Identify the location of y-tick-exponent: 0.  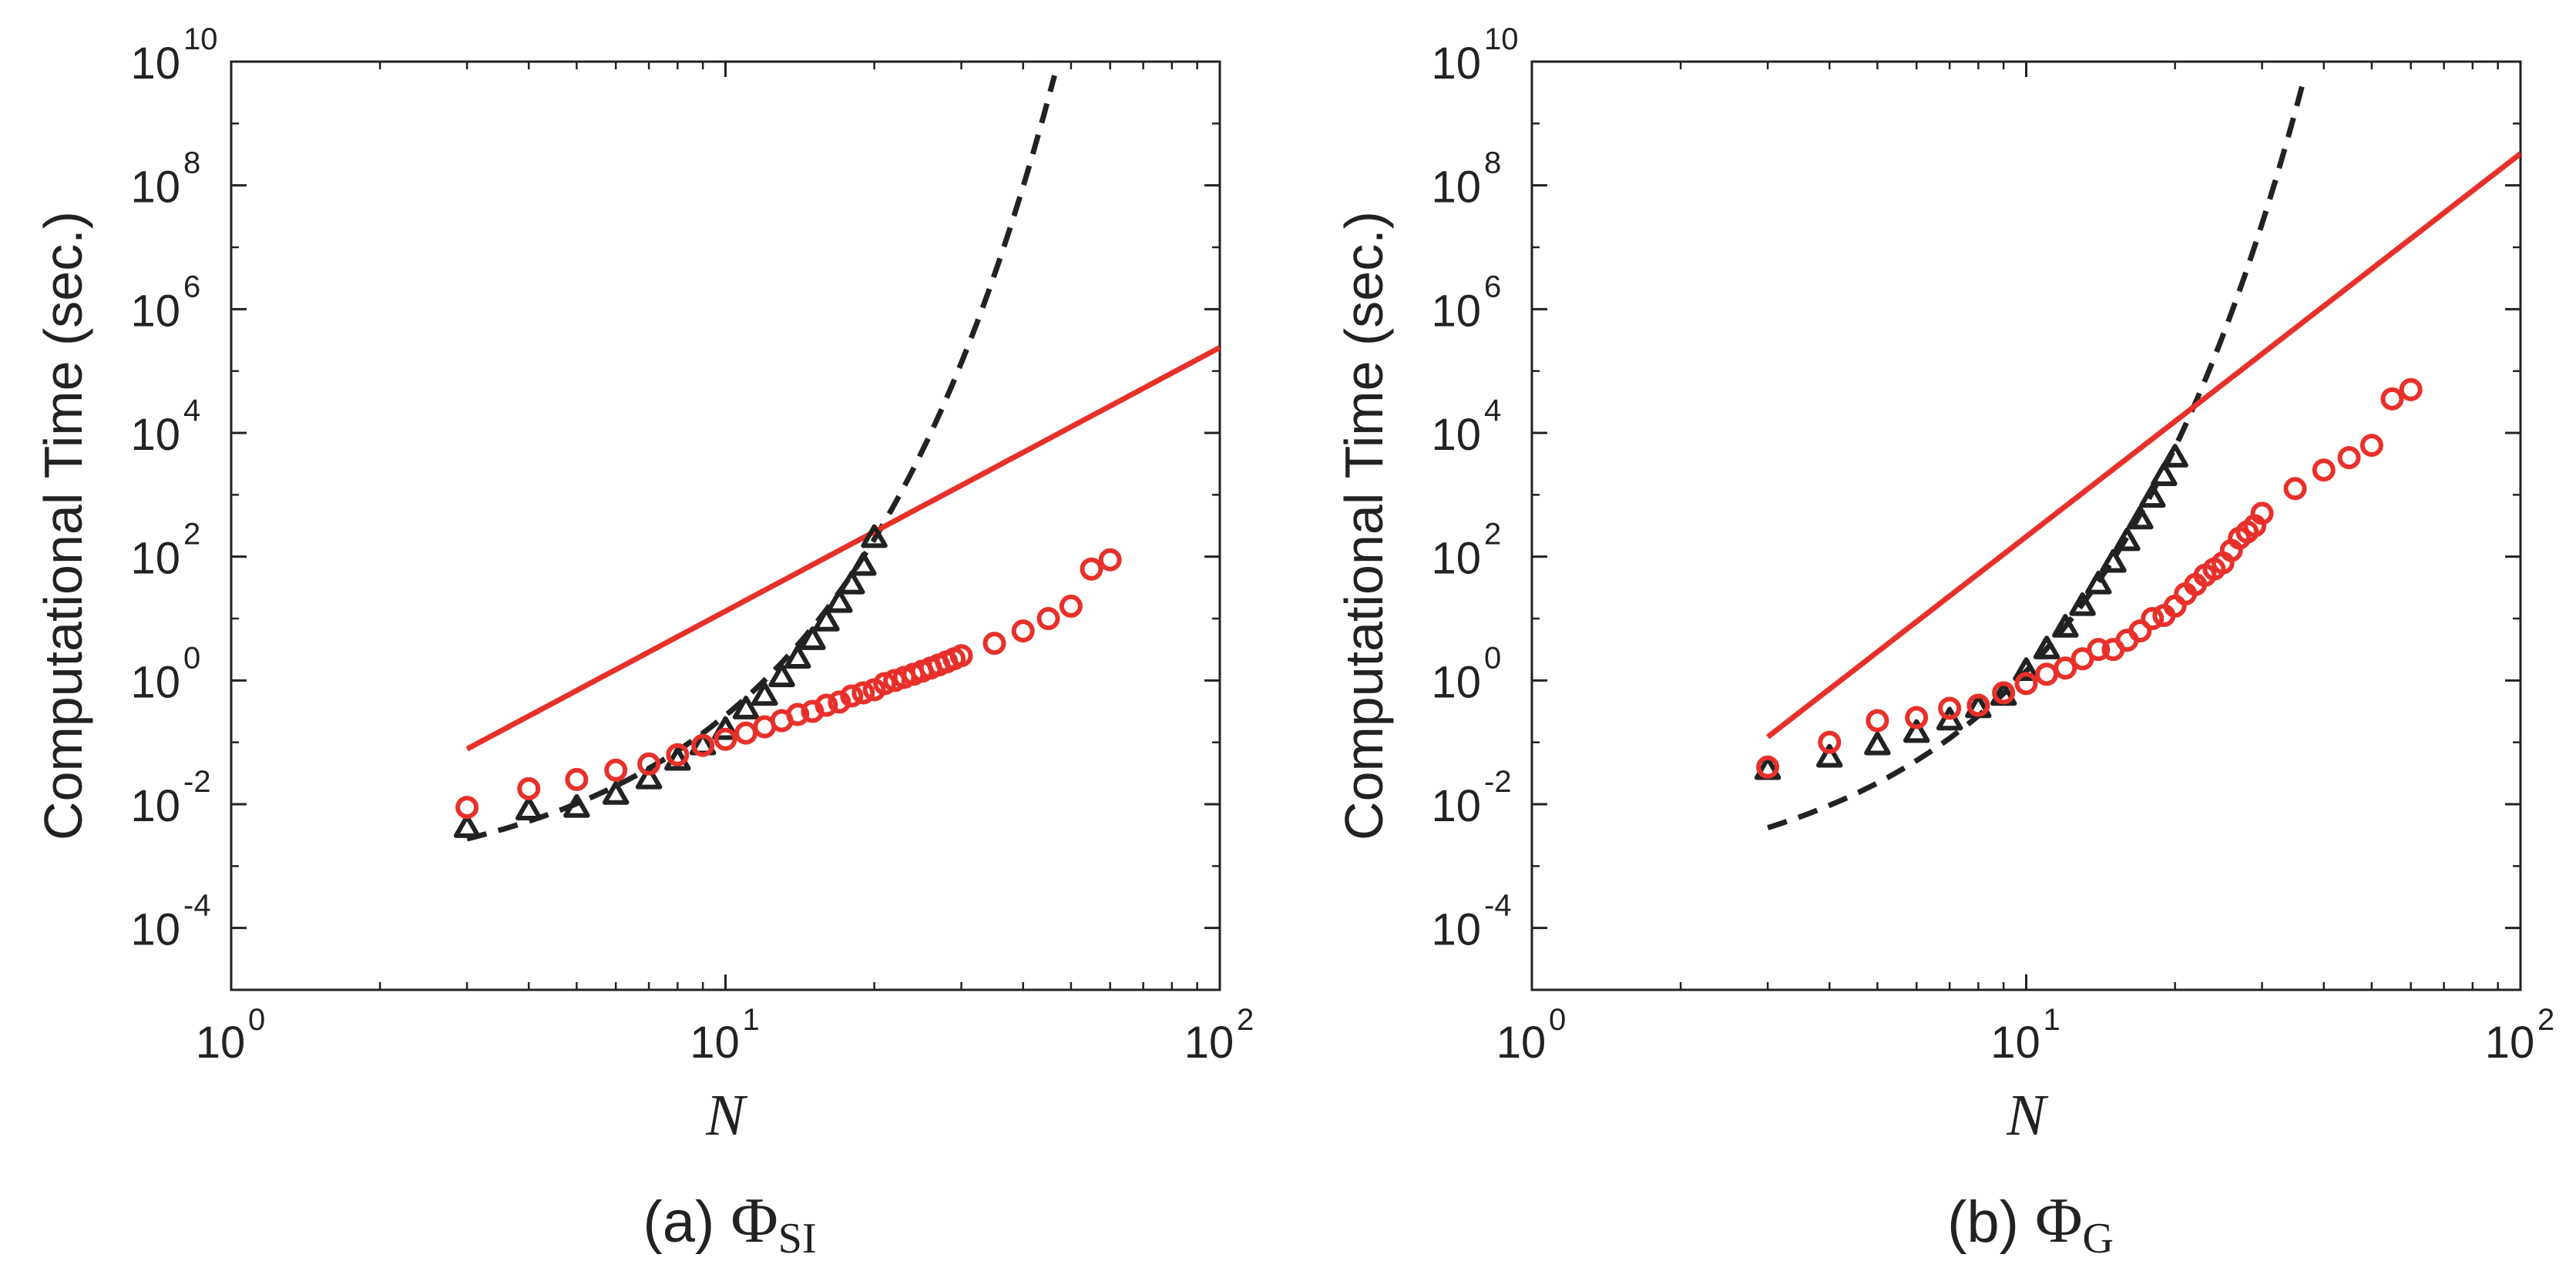
(191, 658).